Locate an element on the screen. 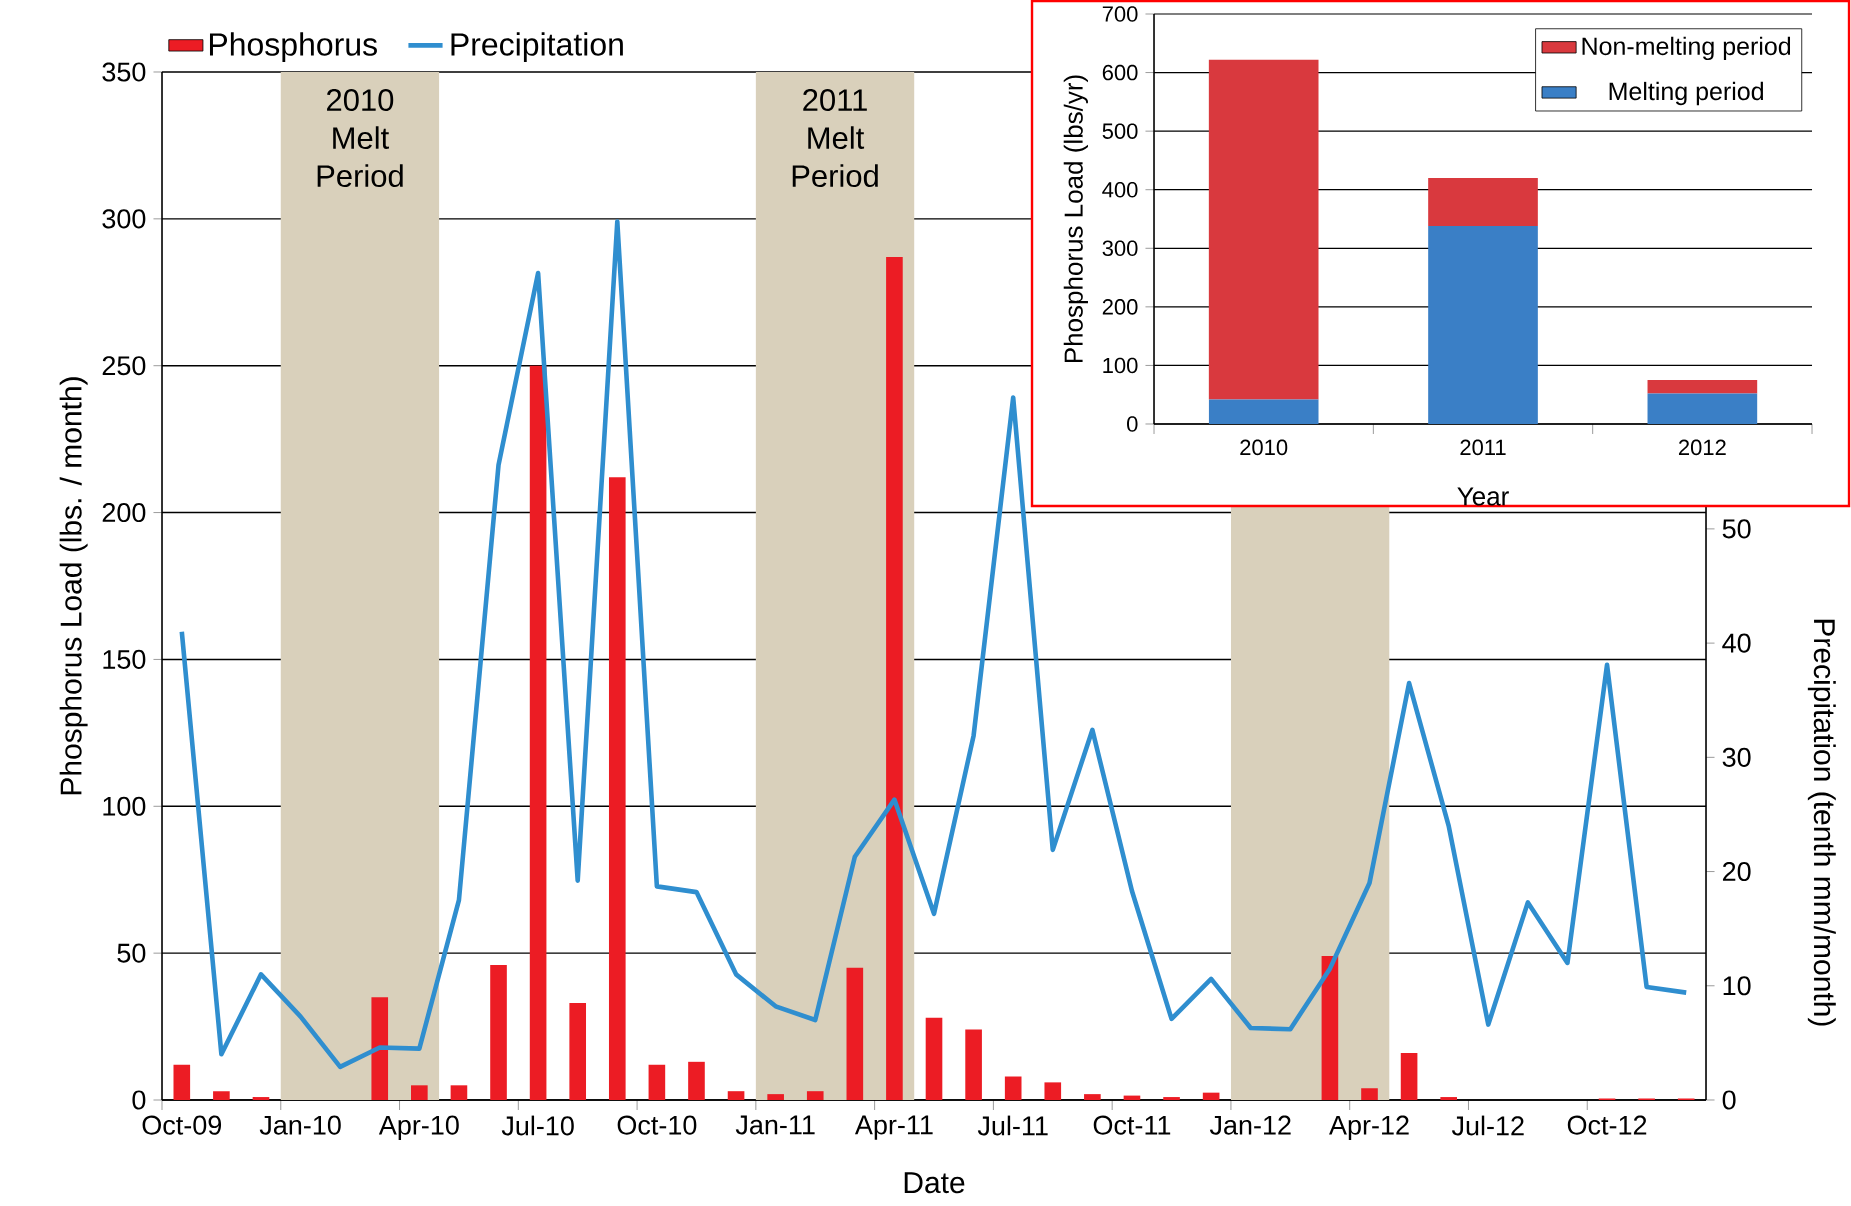 The height and width of the screenshot is (1206, 1851). y-tick-label: 600 is located at coordinates (1120, 72).